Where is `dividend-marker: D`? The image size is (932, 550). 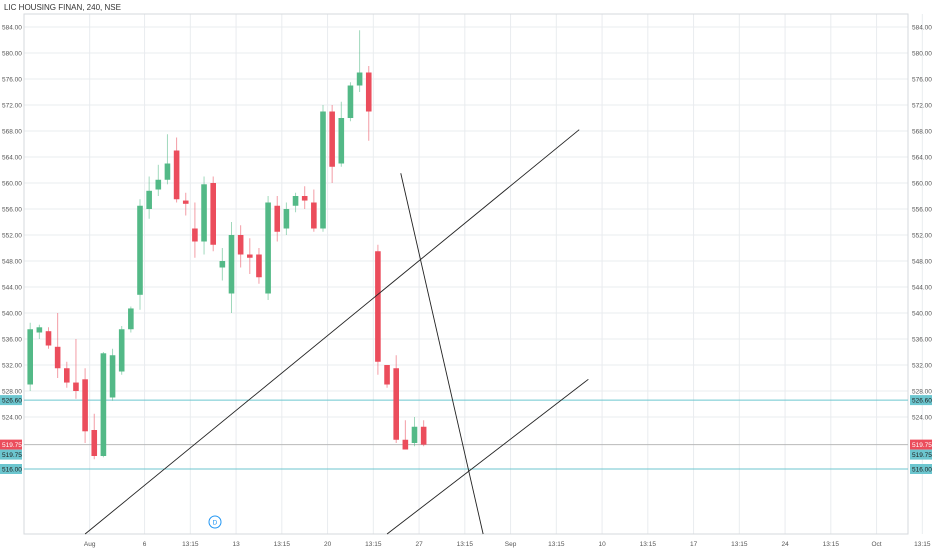
dividend-marker: D is located at coordinates (215, 522).